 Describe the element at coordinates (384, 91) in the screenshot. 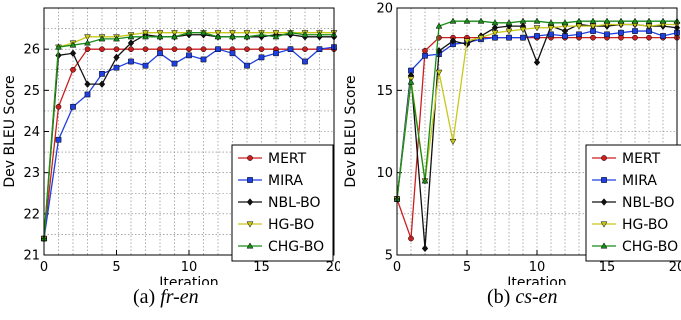

I see `y-tick-label: 15` at that location.